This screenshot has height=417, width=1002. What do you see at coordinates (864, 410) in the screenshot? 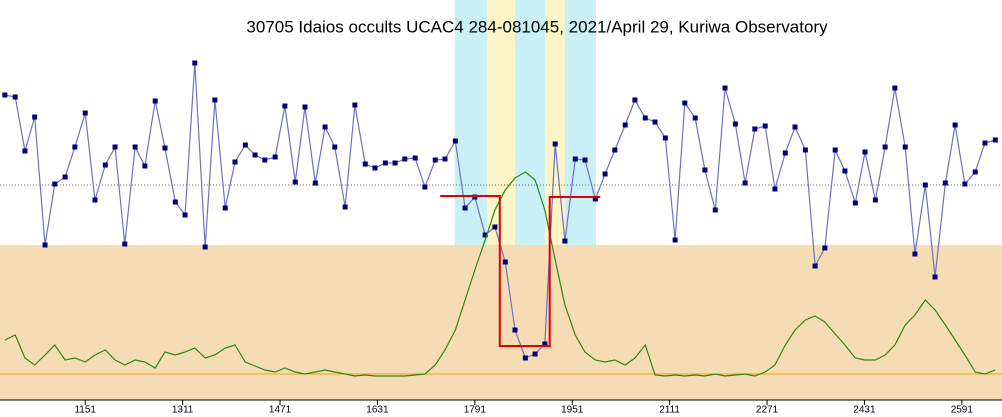
I see `x-tick-label: 2431` at bounding box center [864, 410].